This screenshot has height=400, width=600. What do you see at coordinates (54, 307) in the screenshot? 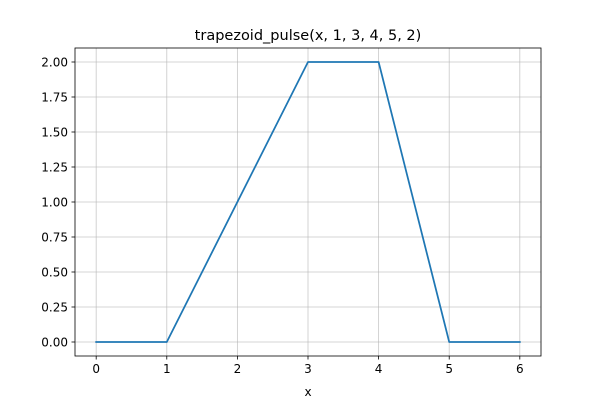
I see `y-tick-label: 0.25` at bounding box center [54, 307].